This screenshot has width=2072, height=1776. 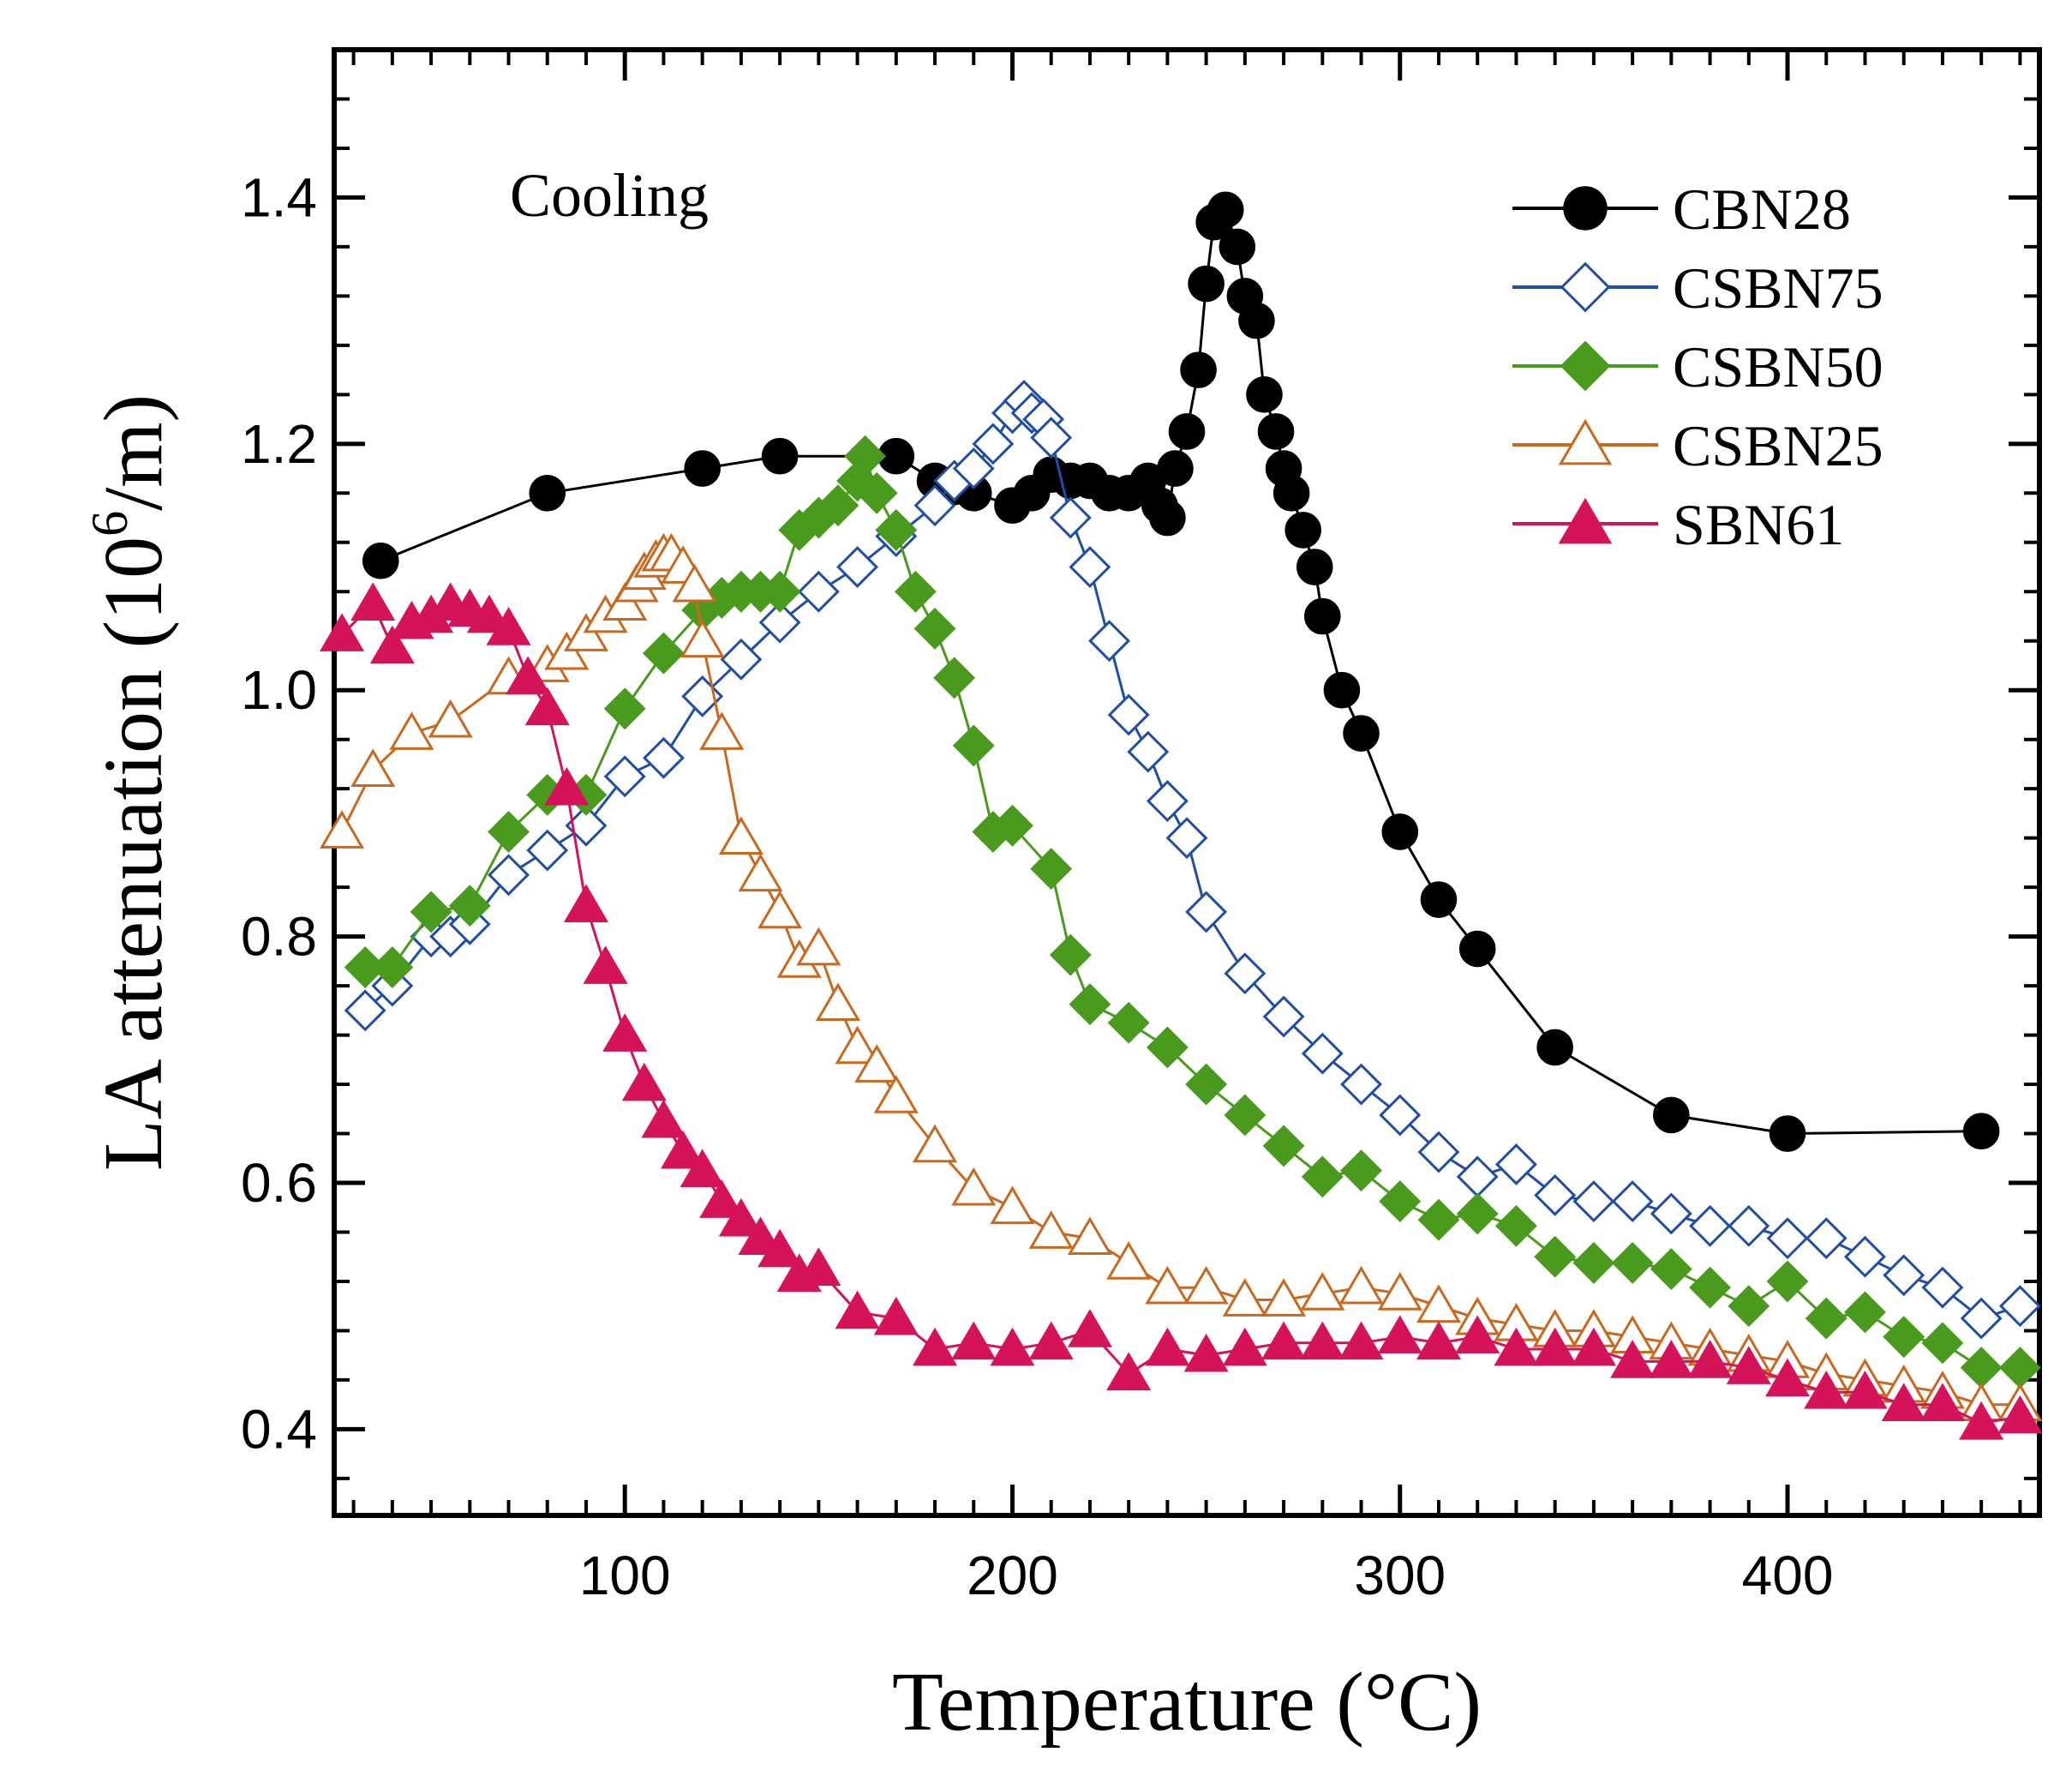 I want to click on legend-marker-sbn61, so click(x=1585, y=520).